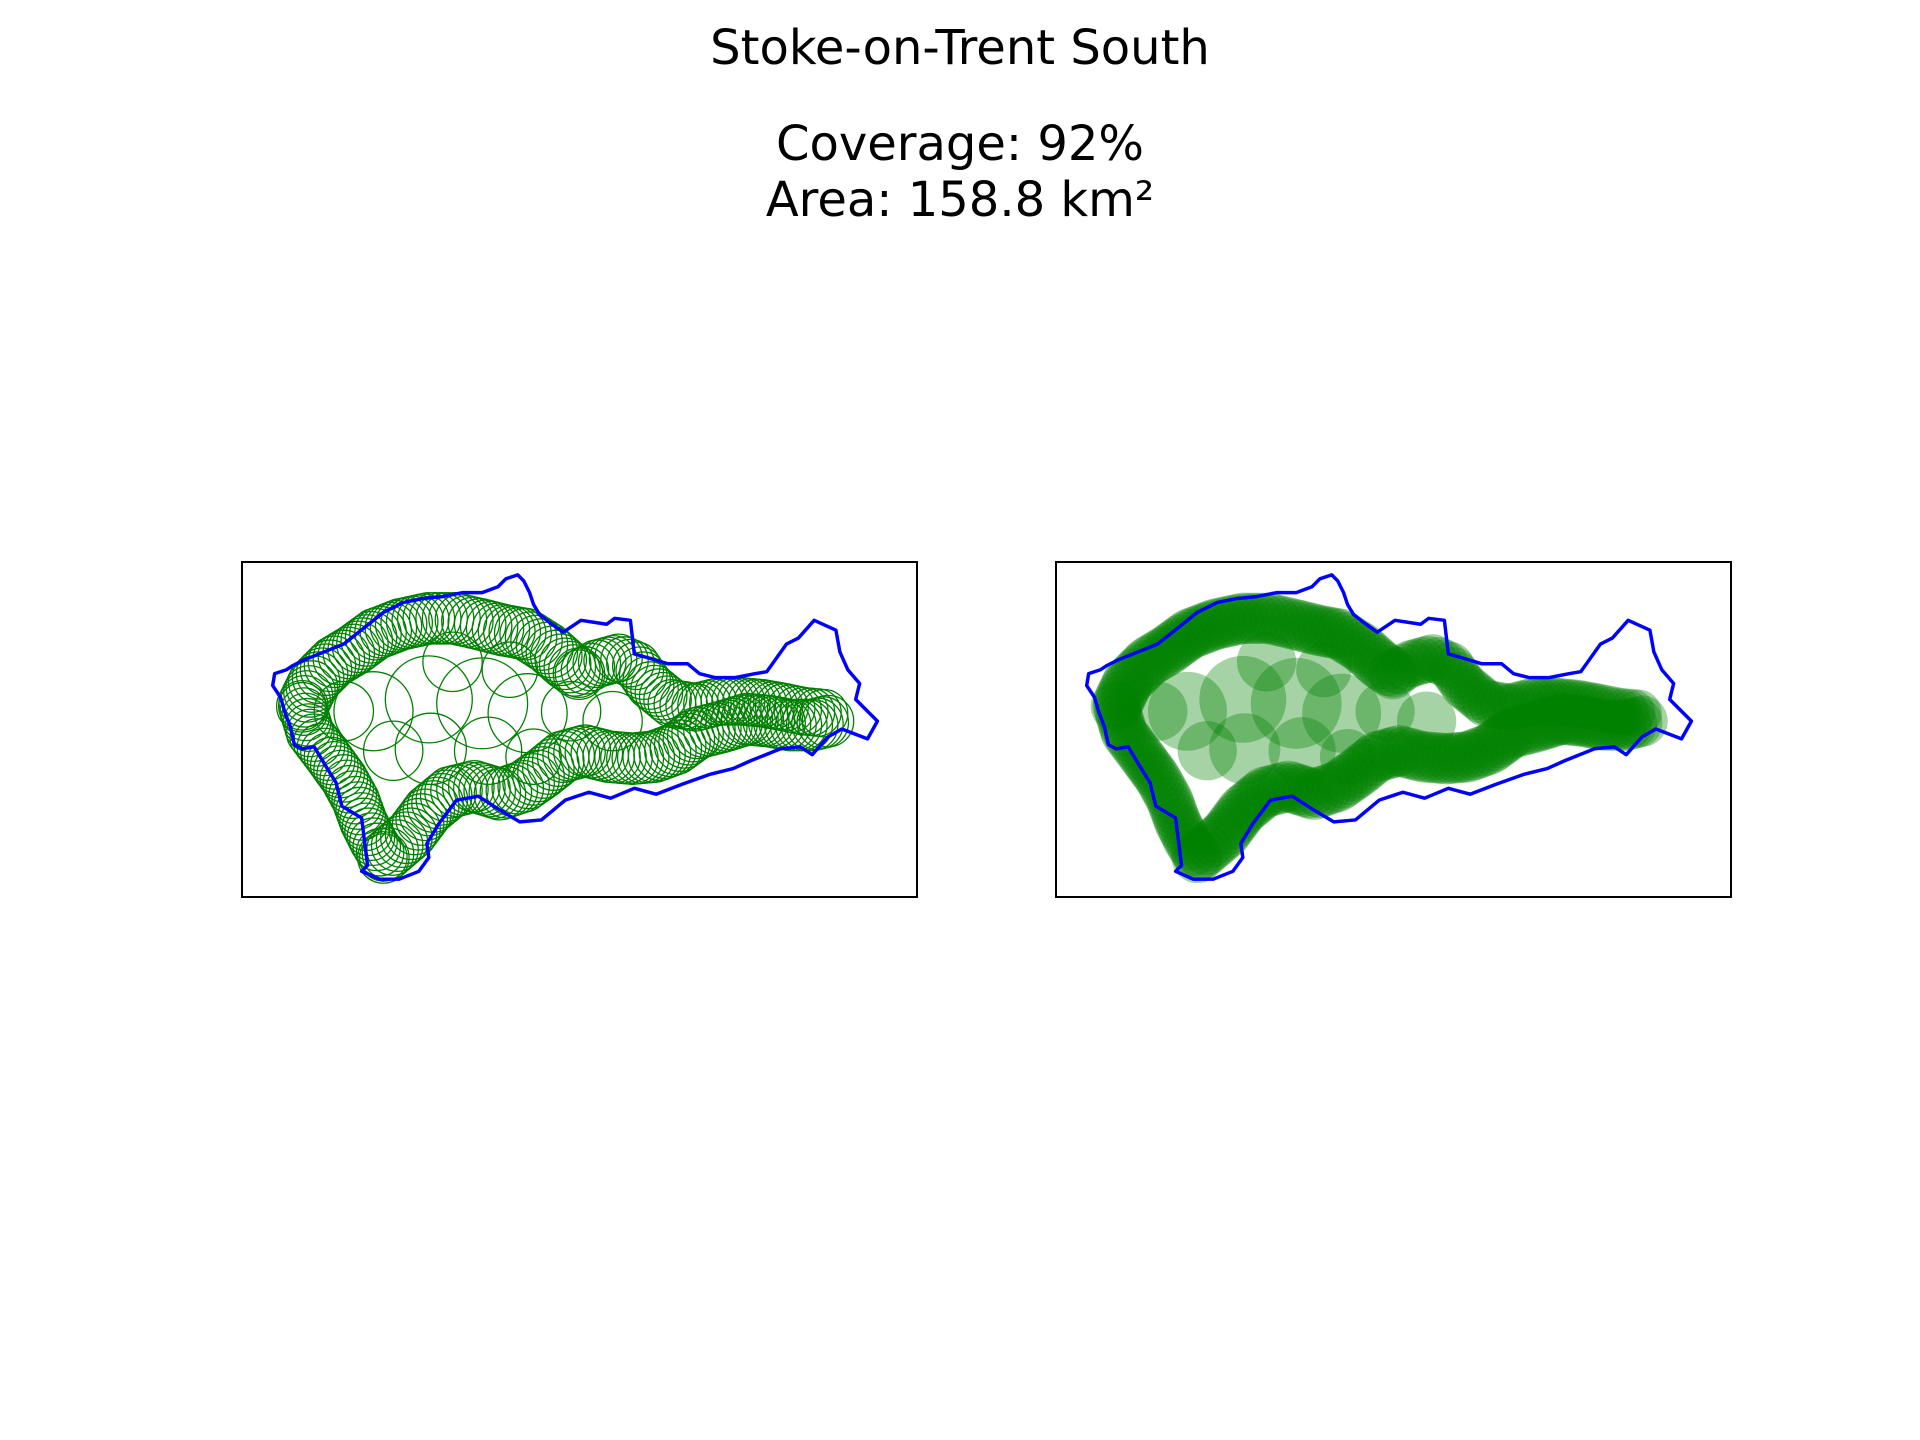 The image size is (1920, 1440). Describe the element at coordinates (960, 144) in the screenshot. I see `coverage-label: Coverage: 92%` at that location.